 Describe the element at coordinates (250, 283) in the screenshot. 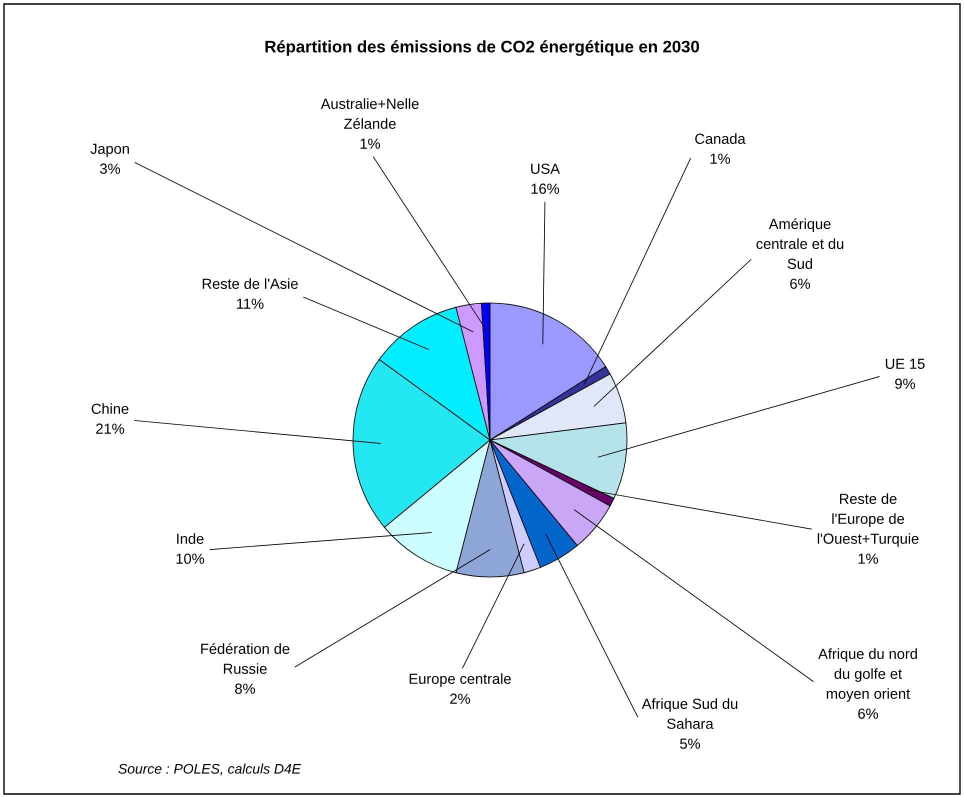

I see `slice-label: Reste de l'Asie` at that location.